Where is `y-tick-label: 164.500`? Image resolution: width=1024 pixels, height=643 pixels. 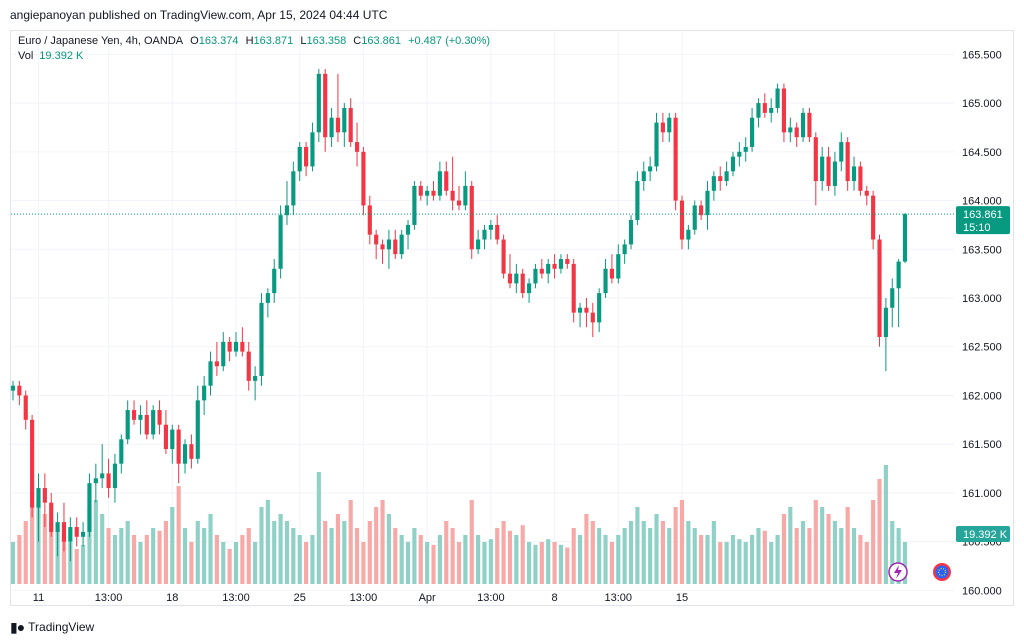
y-tick-label: 164.500 is located at coordinates (982, 153).